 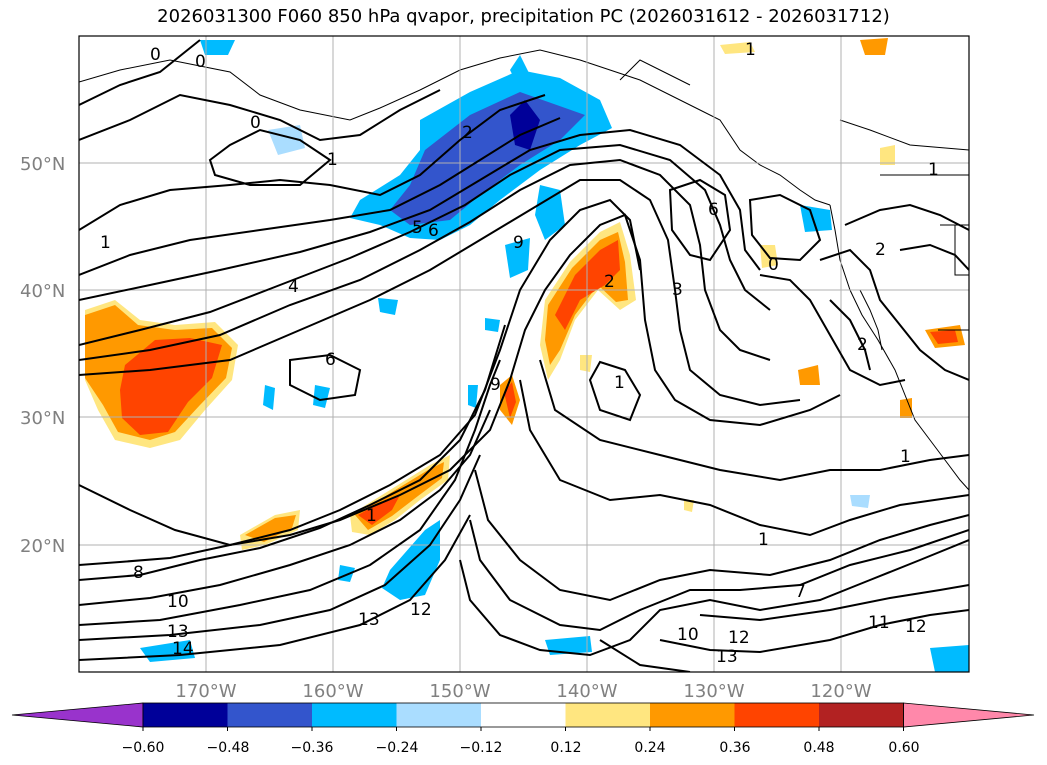 What do you see at coordinates (523, 691) in the screenshot?
I see `longitude-labels: 170°W 160°W 150°W 140°W 130°W 120°W` at bounding box center [523, 691].